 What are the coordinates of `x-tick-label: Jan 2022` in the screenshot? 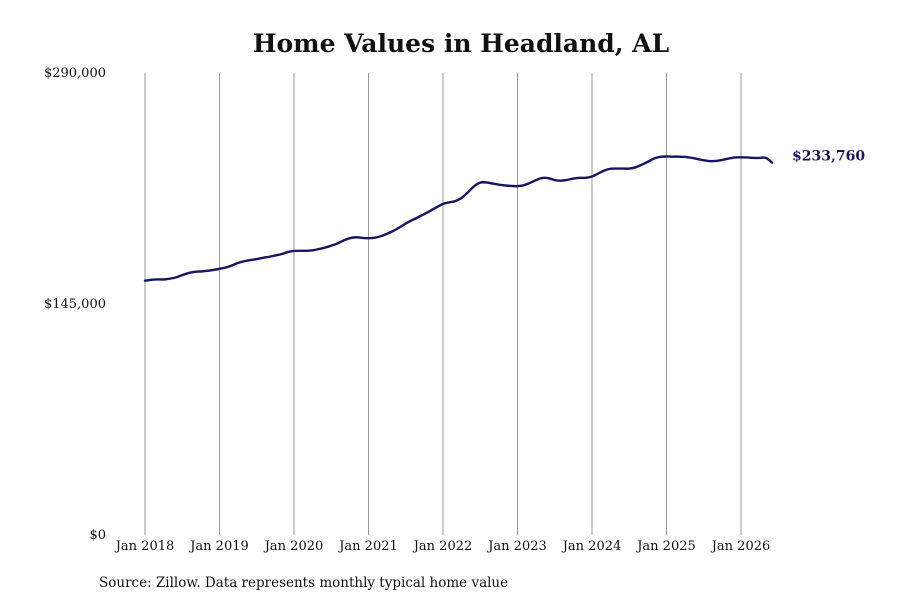 It's located at (442, 546).